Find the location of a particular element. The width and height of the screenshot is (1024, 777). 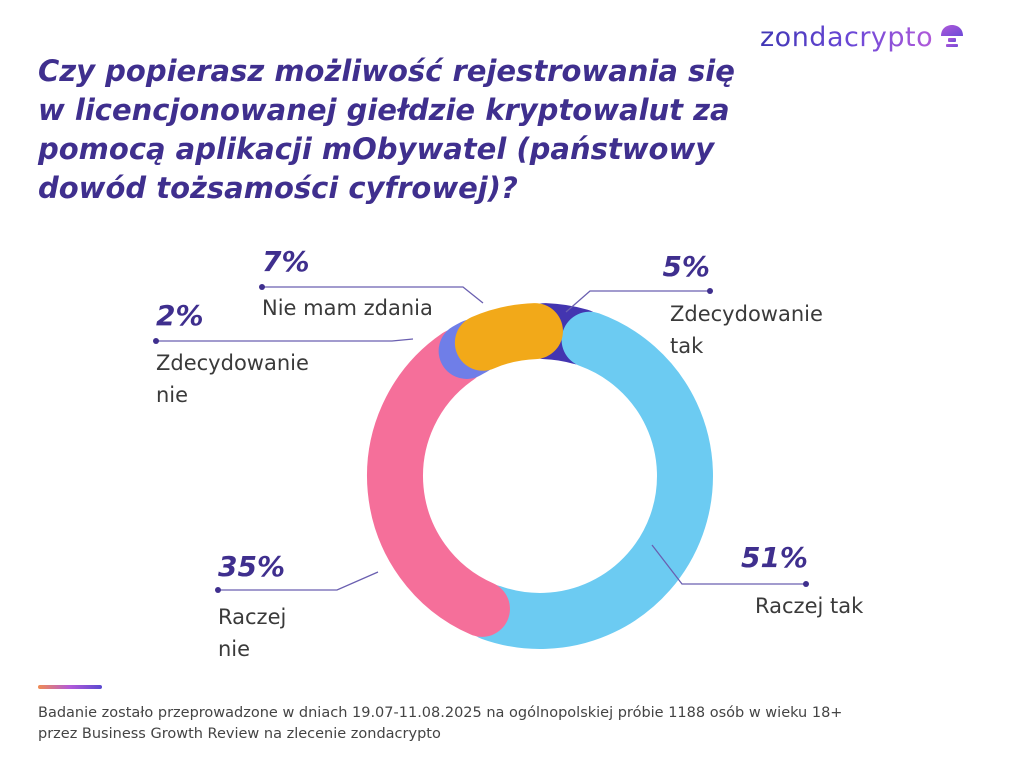

mushroom-icon is located at coordinates (952, 38).